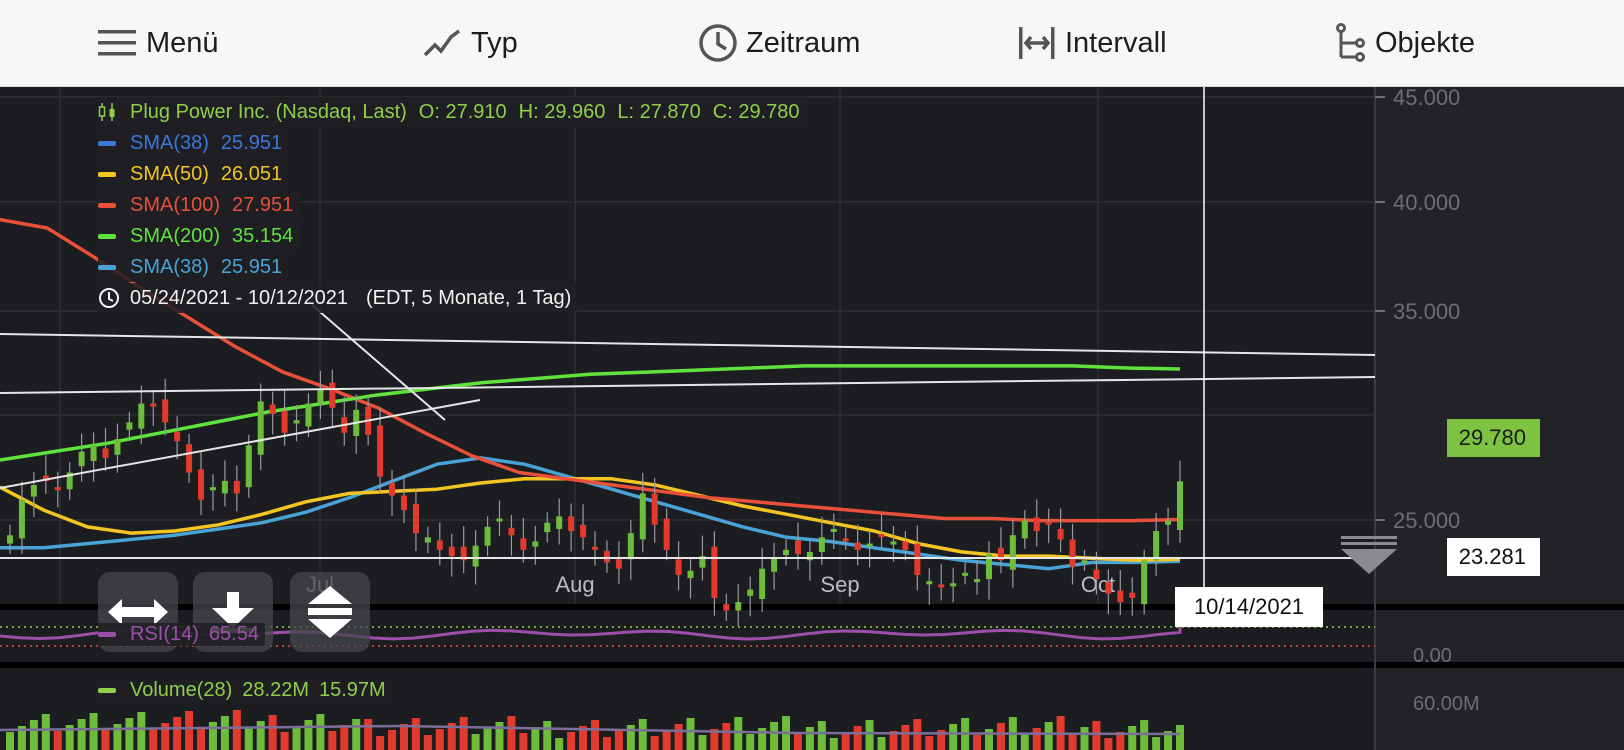  I want to click on last-price-tag: 29.780, so click(1493, 438).